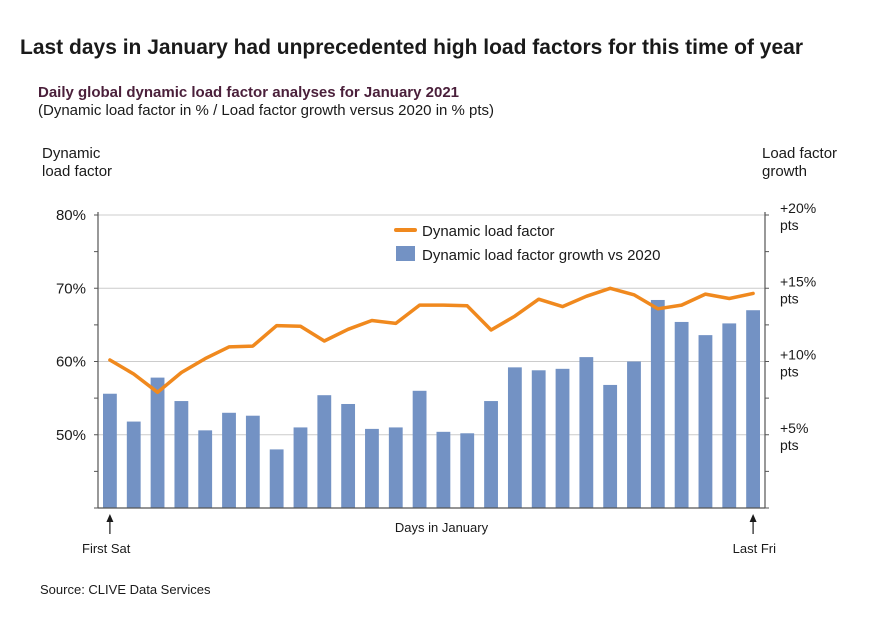 This screenshot has height=634, width=890. What do you see at coordinates (799, 153) in the screenshot?
I see `right-axis-title: Load factor` at bounding box center [799, 153].